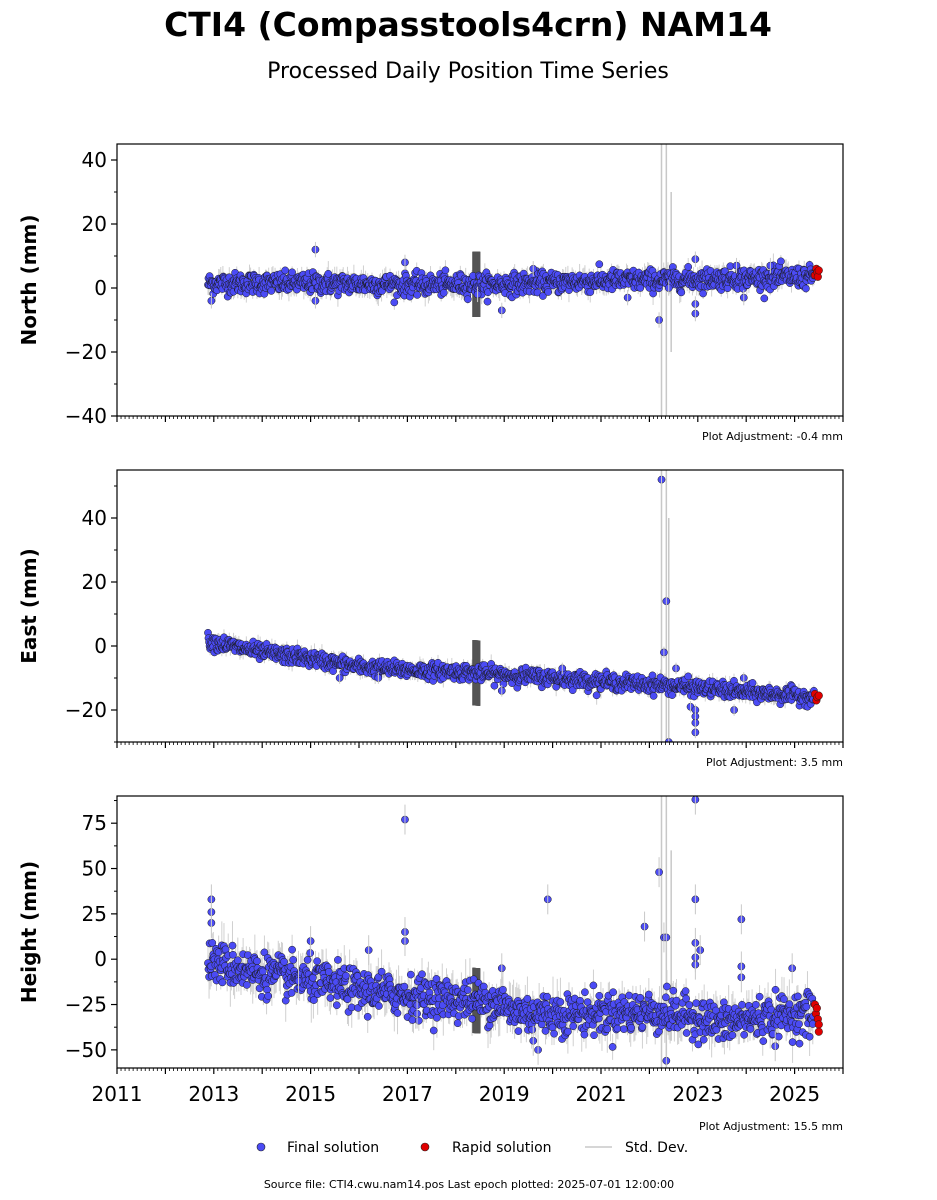 The image size is (937, 1200). Describe the element at coordinates (468, 24) in the screenshot. I see `chart-title: CTI4 (Compasstools4crn) NAM14` at that location.